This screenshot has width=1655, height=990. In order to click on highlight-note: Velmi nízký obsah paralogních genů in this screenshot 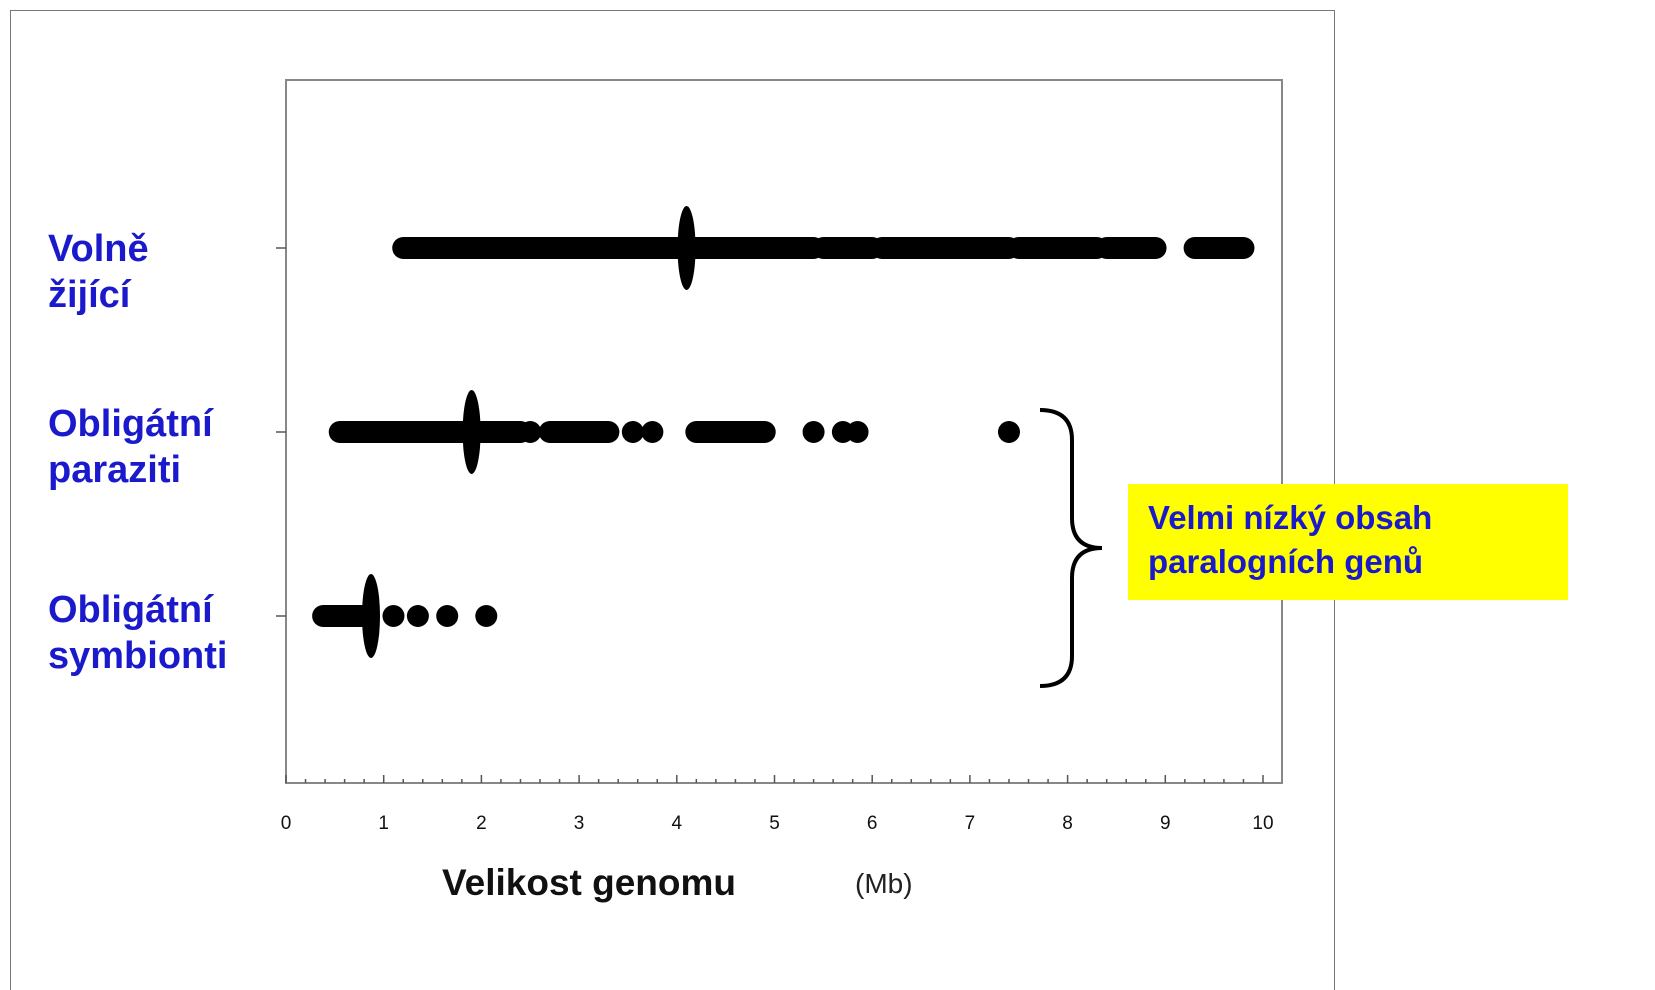, I will do `click(1348, 542)`.